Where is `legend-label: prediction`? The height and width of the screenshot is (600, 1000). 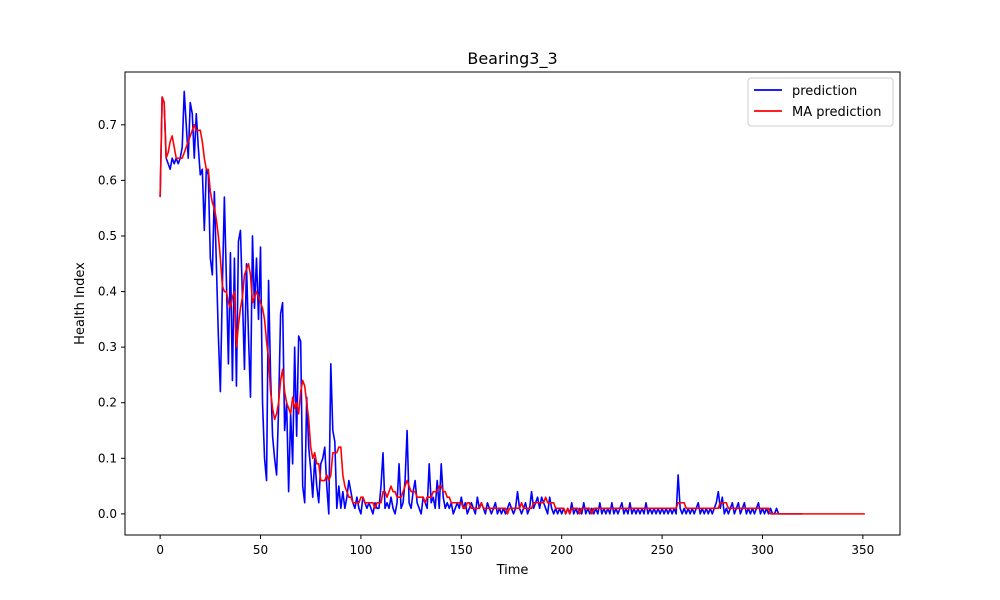 legend-label: prediction is located at coordinates (824, 91).